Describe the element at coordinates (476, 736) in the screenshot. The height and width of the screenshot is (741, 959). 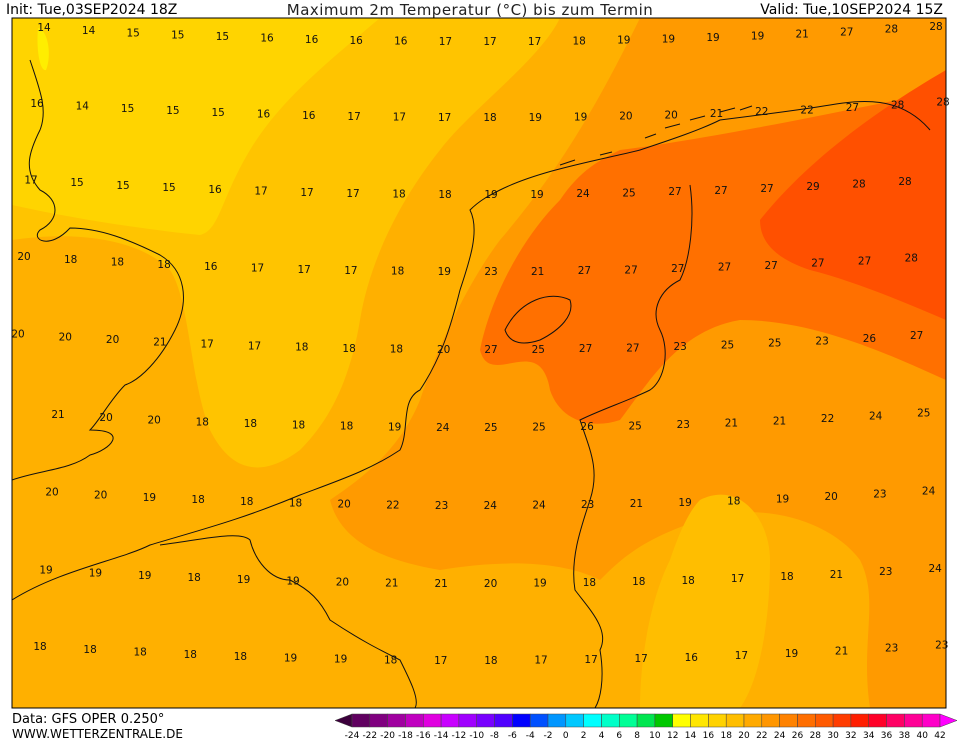
I see `colorbar-label: -10` at that location.